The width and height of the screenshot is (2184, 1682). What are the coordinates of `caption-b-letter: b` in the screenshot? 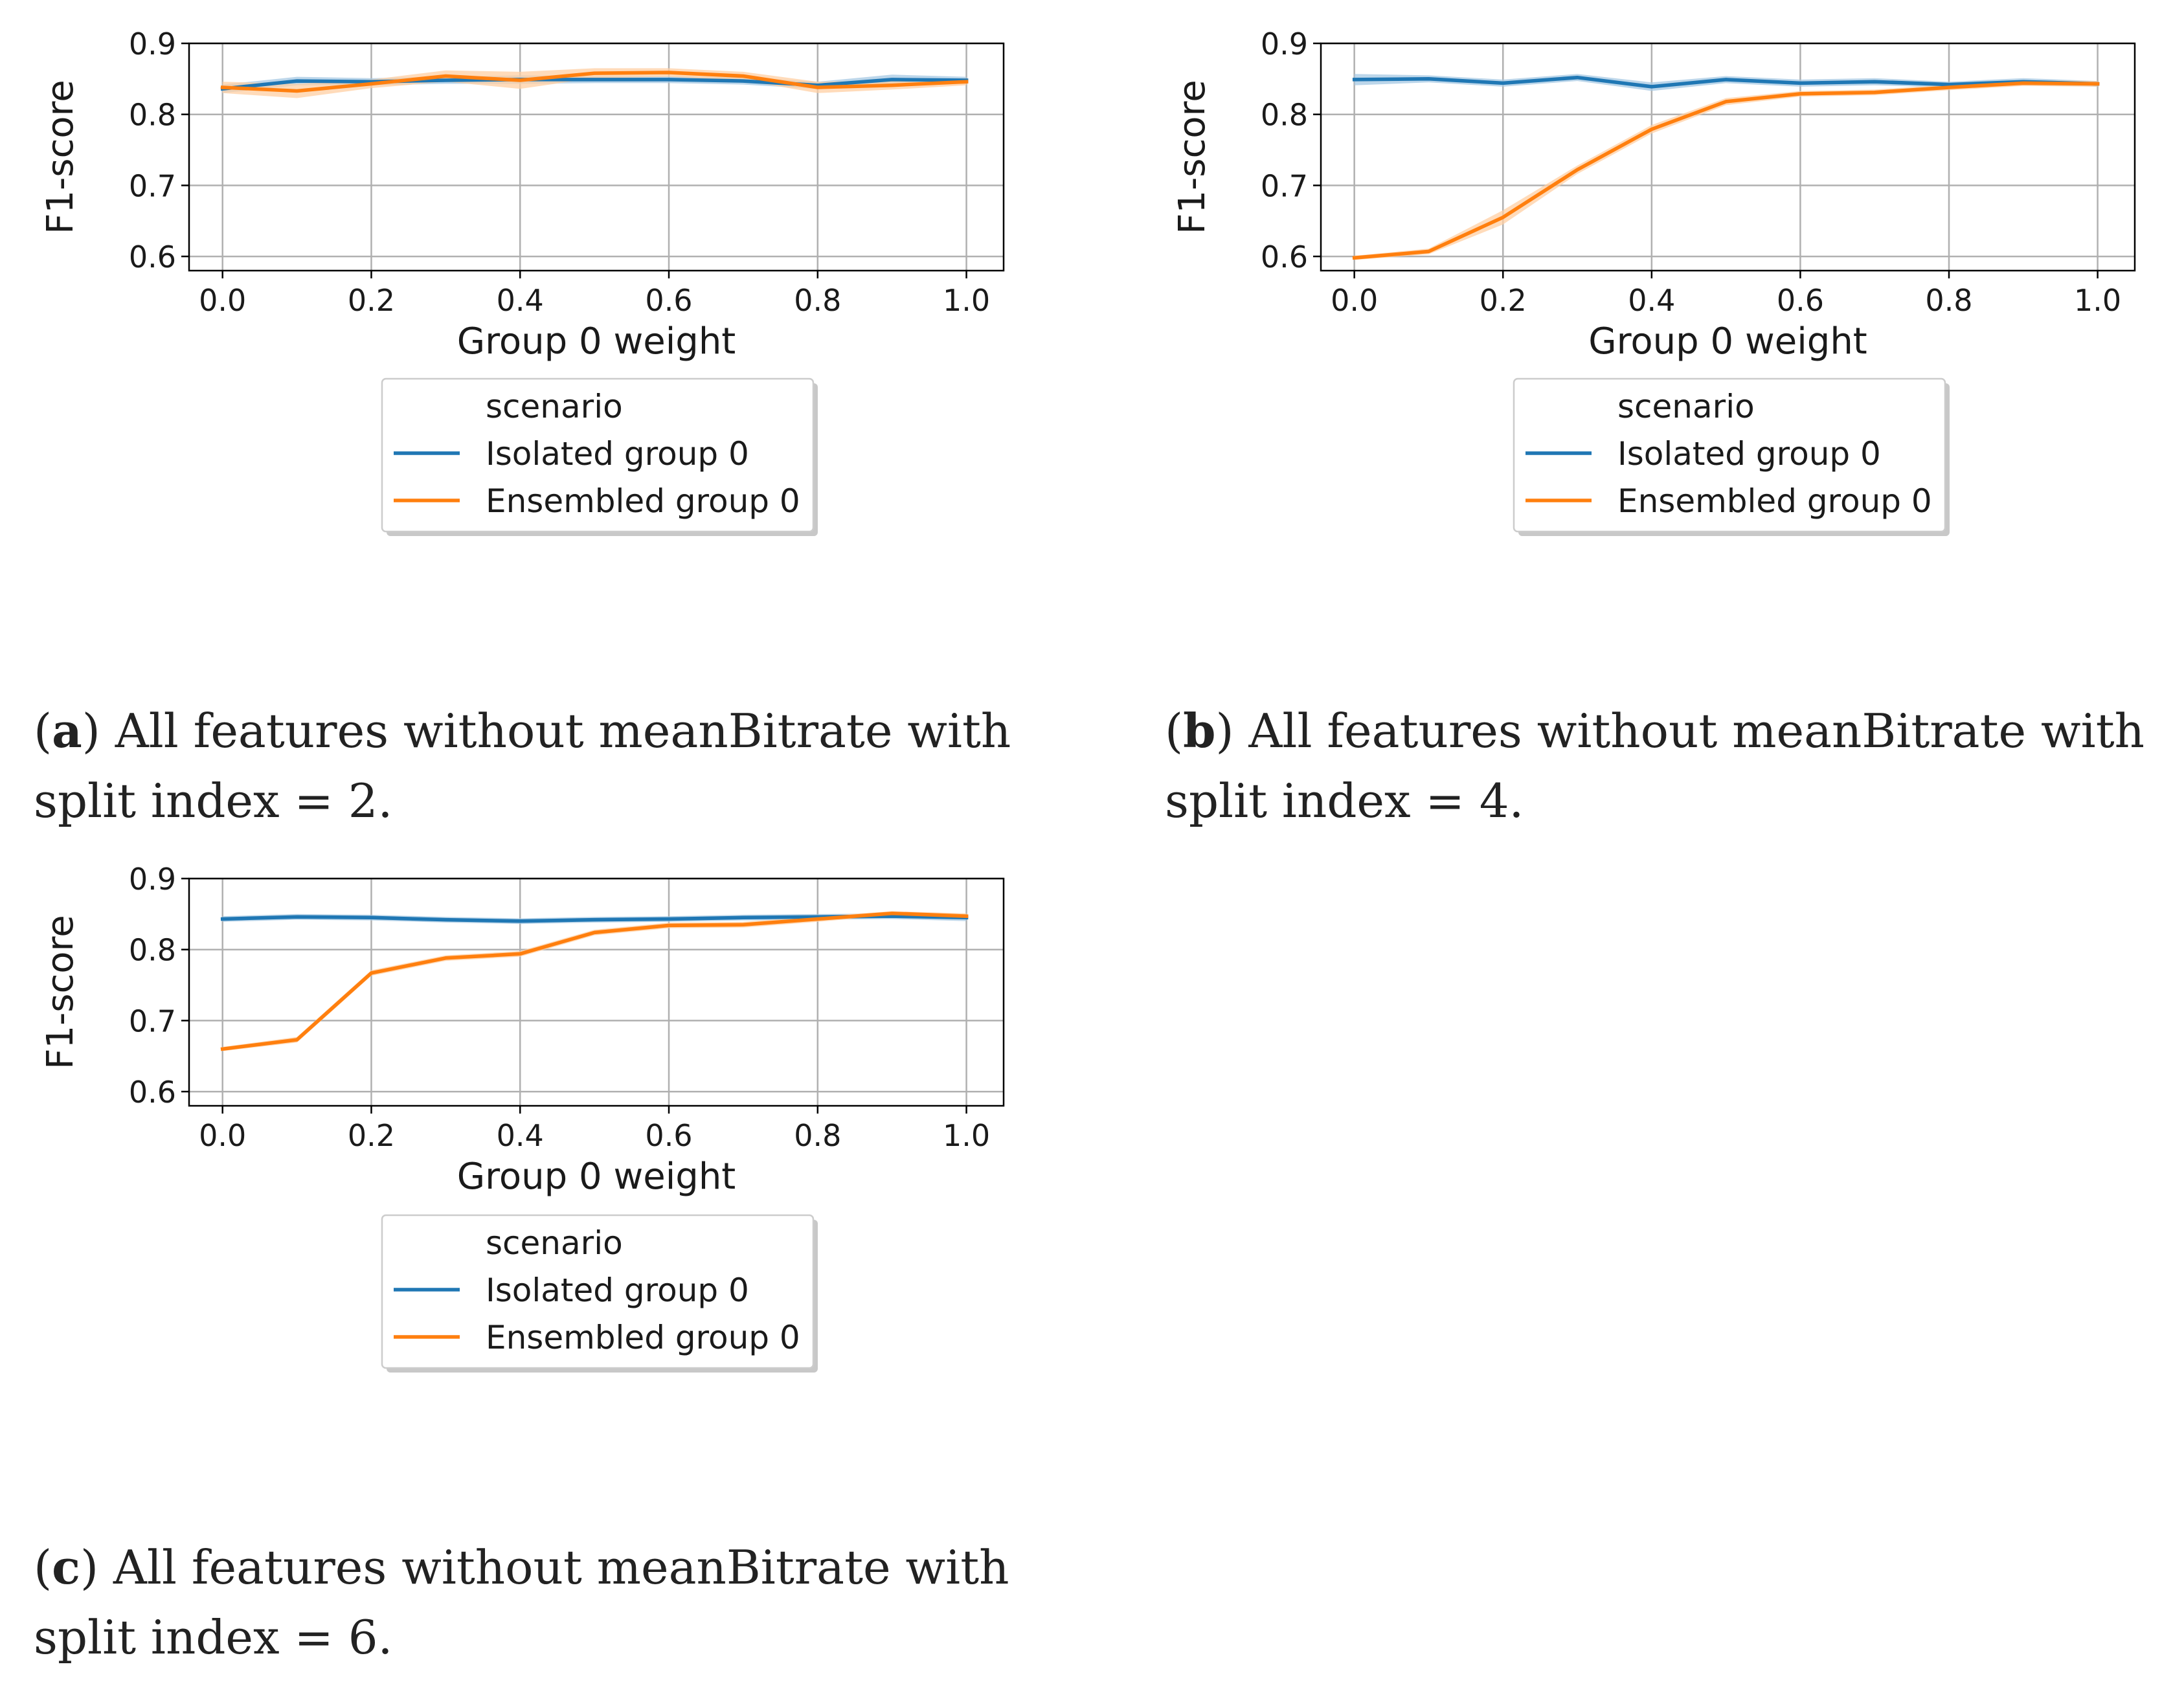 It's located at (1199, 730).